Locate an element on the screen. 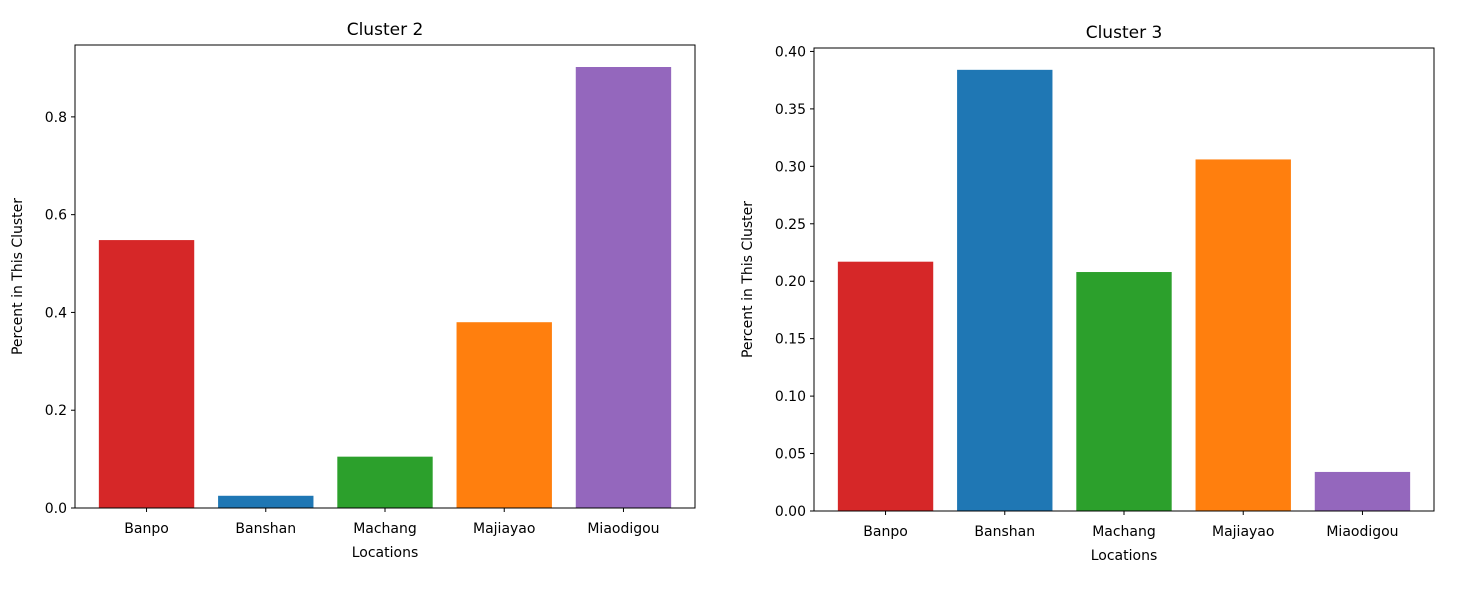 The image size is (1457, 590). y-tick-label: 0.8 is located at coordinates (56, 118).